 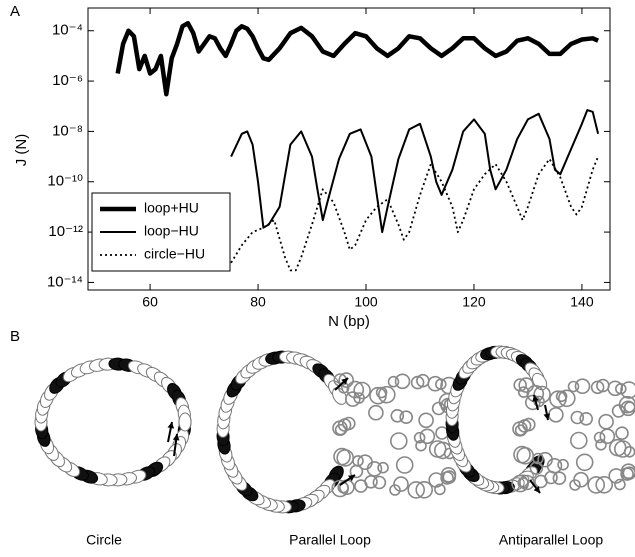 What do you see at coordinates (15, 336) in the screenshot?
I see `panel-label: B` at bounding box center [15, 336].